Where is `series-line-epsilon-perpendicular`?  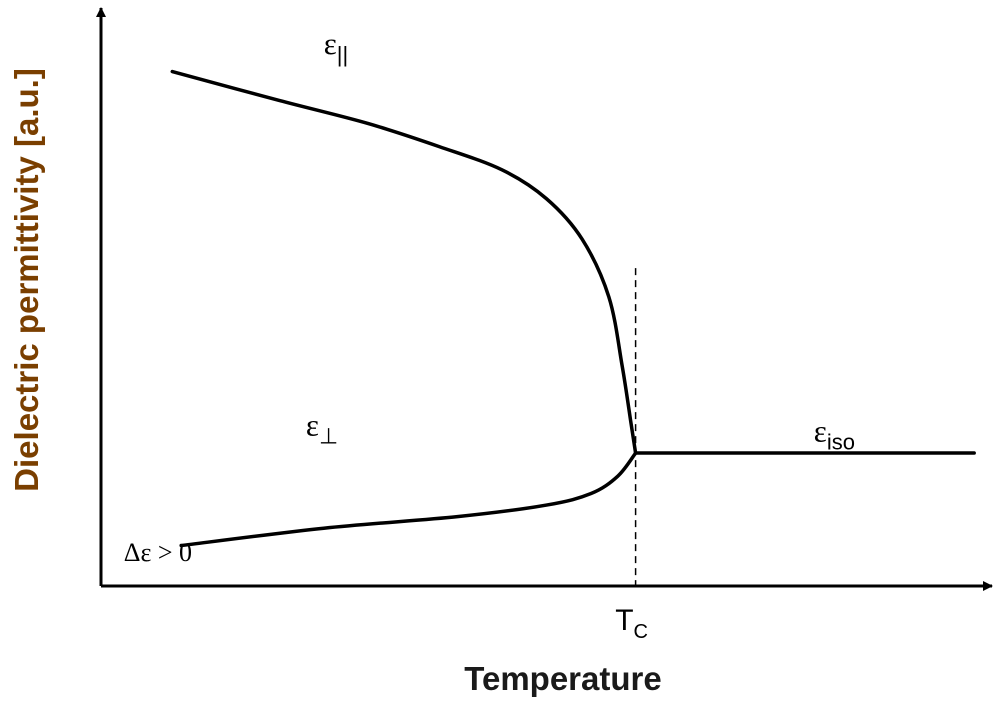
series-line-epsilon-perpendicular is located at coordinates (408, 499).